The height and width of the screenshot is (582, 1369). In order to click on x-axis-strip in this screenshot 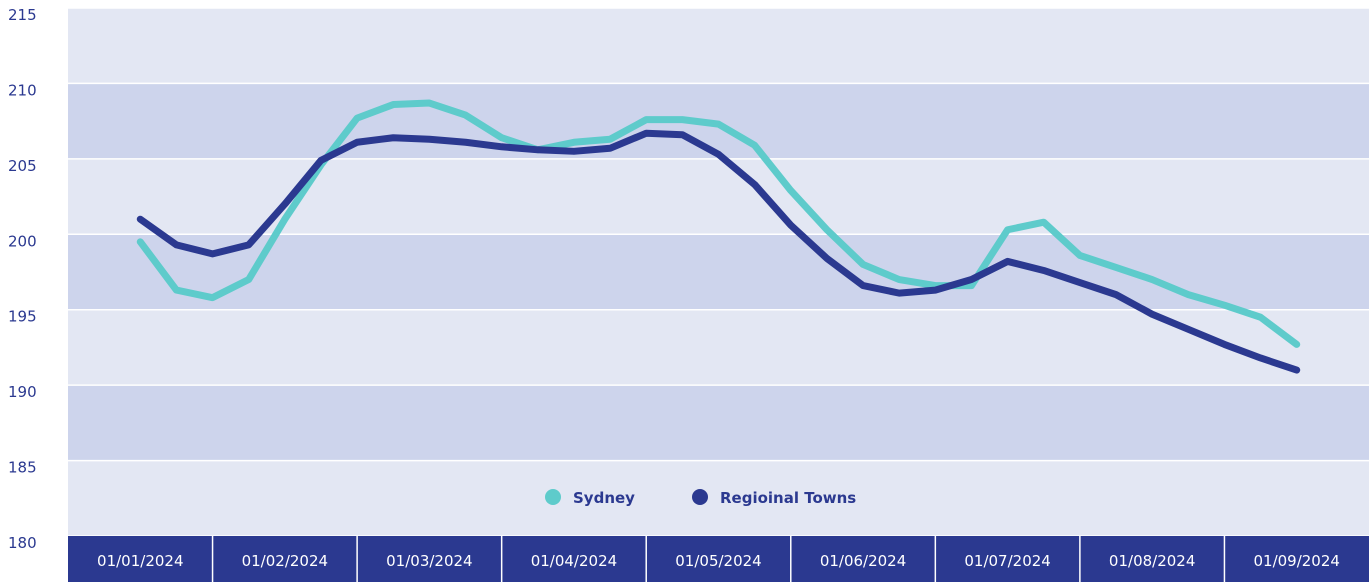, I will do `click(718, 559)`.